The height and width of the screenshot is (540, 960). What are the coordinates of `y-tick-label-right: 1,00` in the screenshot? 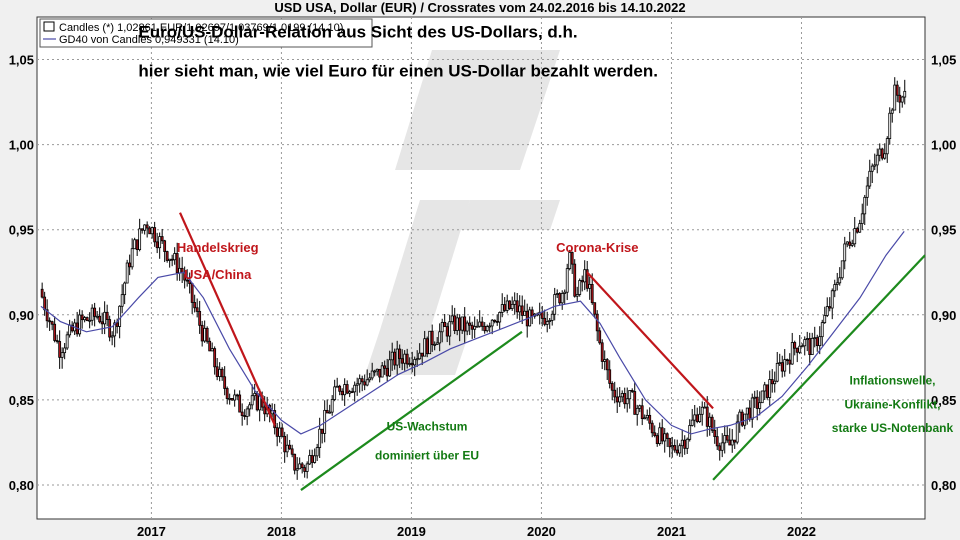 It's located at (943, 145).